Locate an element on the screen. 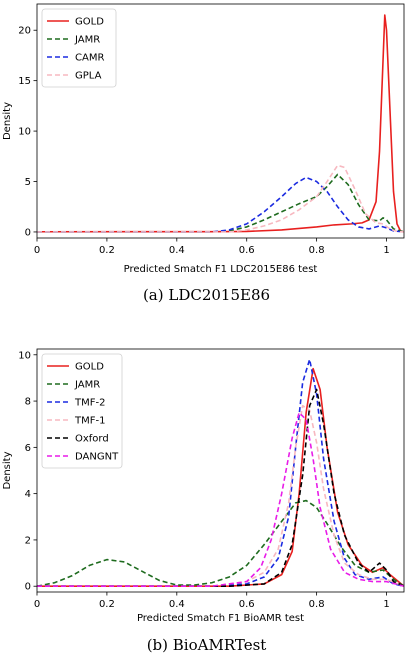  x-axis-label: Predicted Smatch F1 LDC2015E86 test is located at coordinates (221, 269).